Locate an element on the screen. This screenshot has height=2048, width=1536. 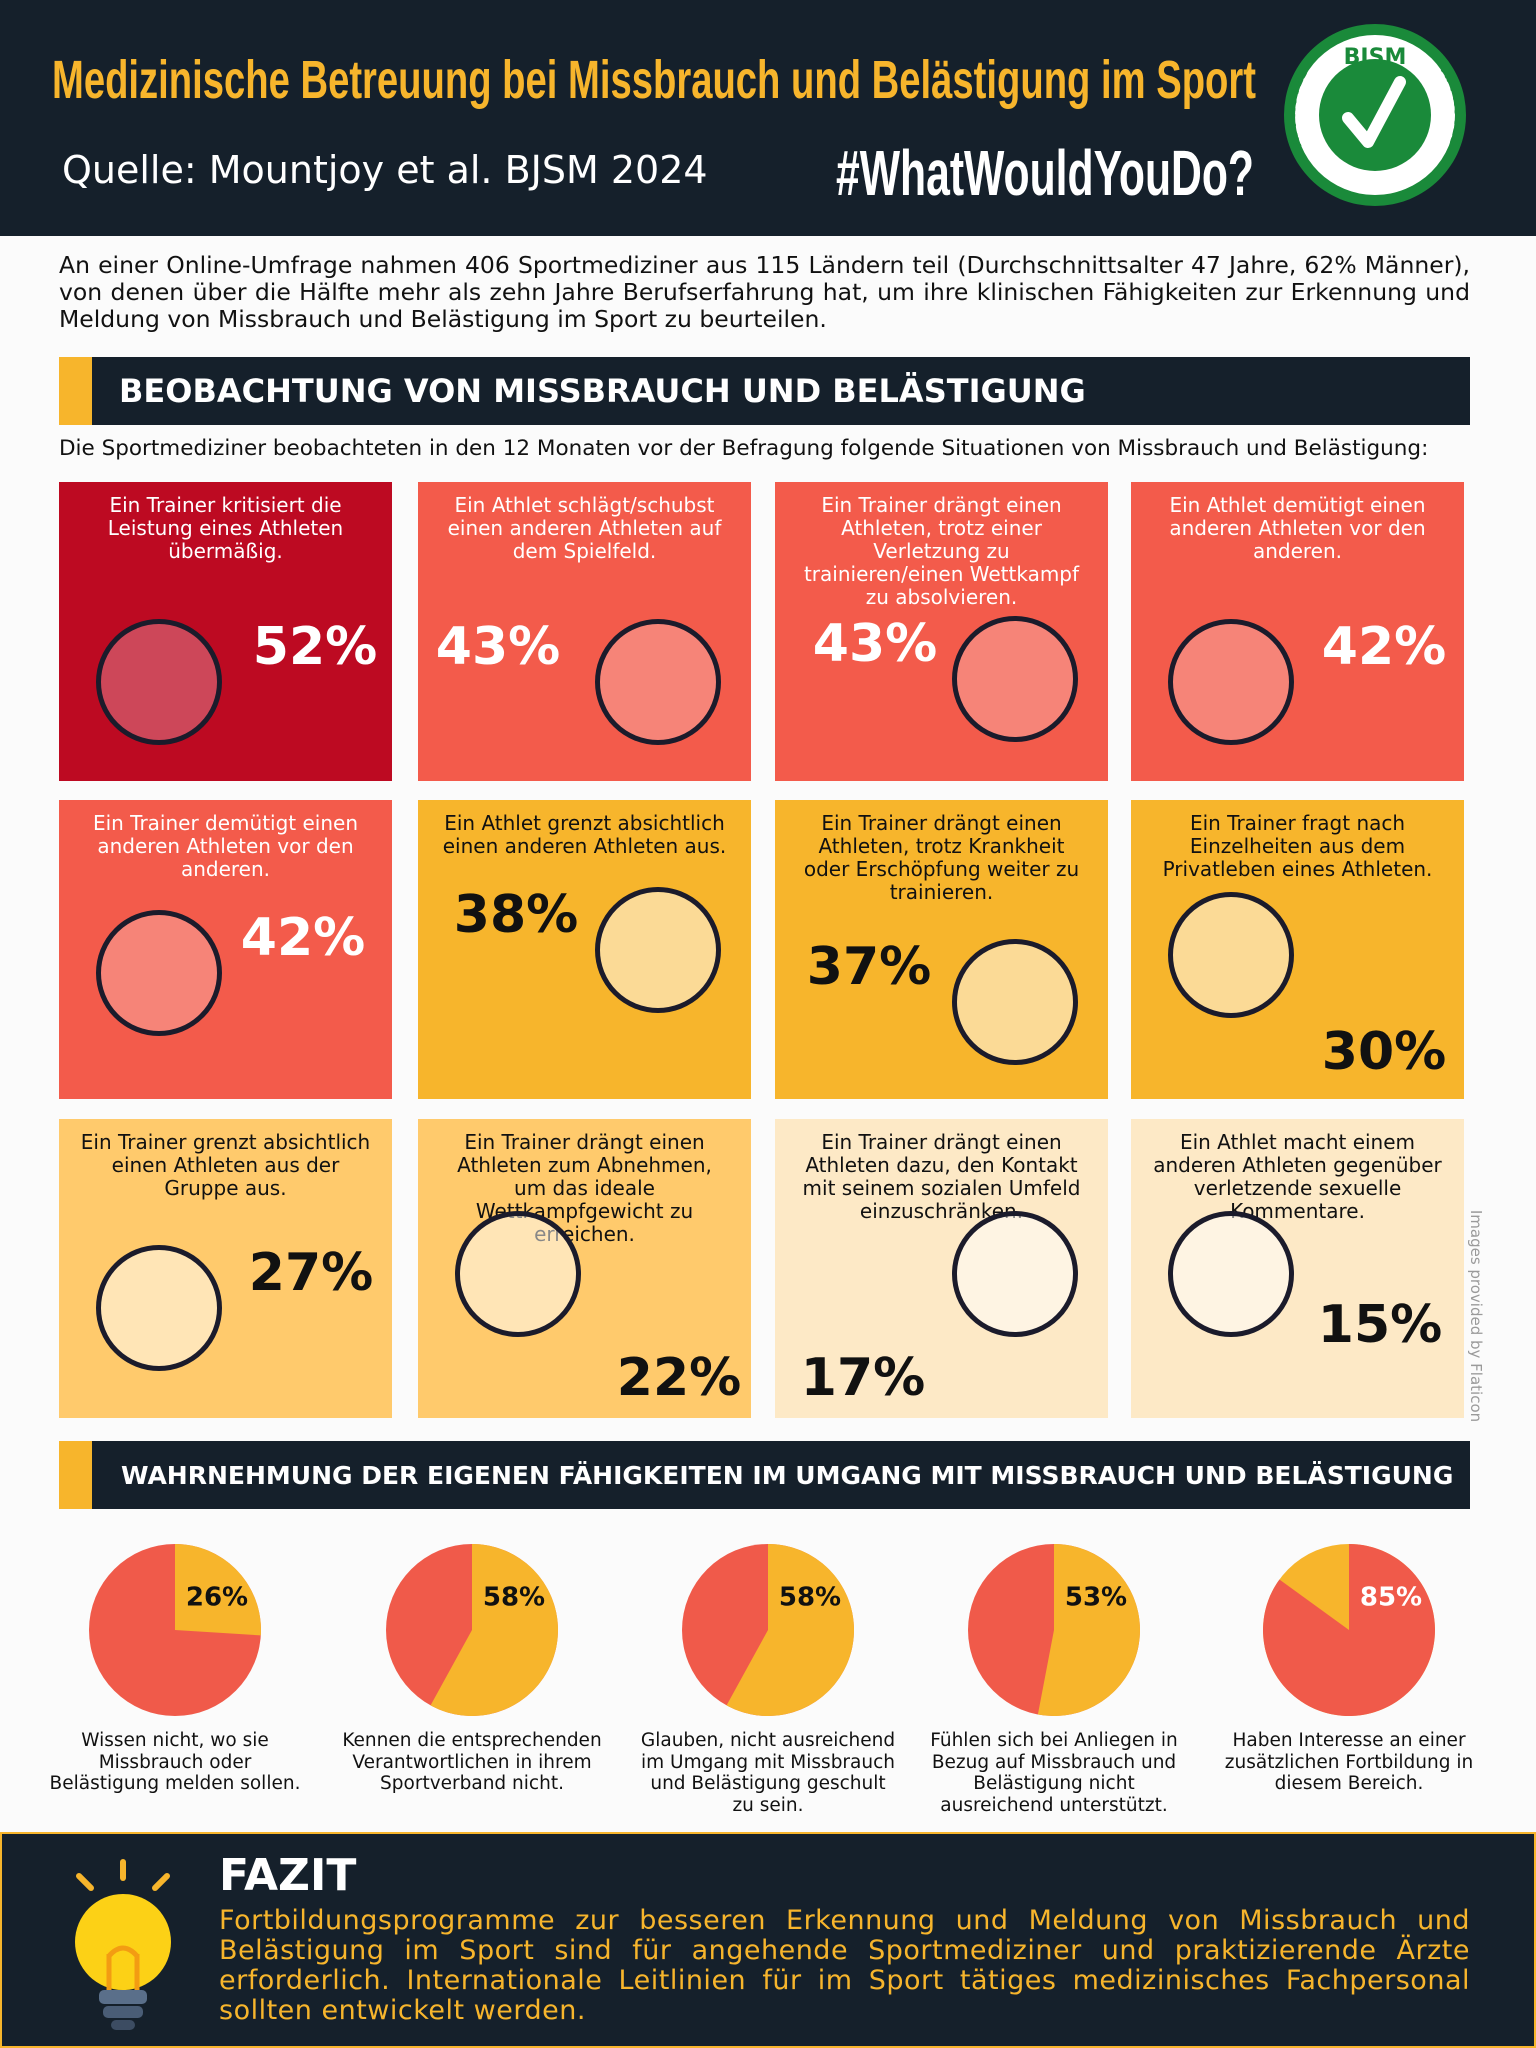
lightbulb-icon is located at coordinates (123, 1944).